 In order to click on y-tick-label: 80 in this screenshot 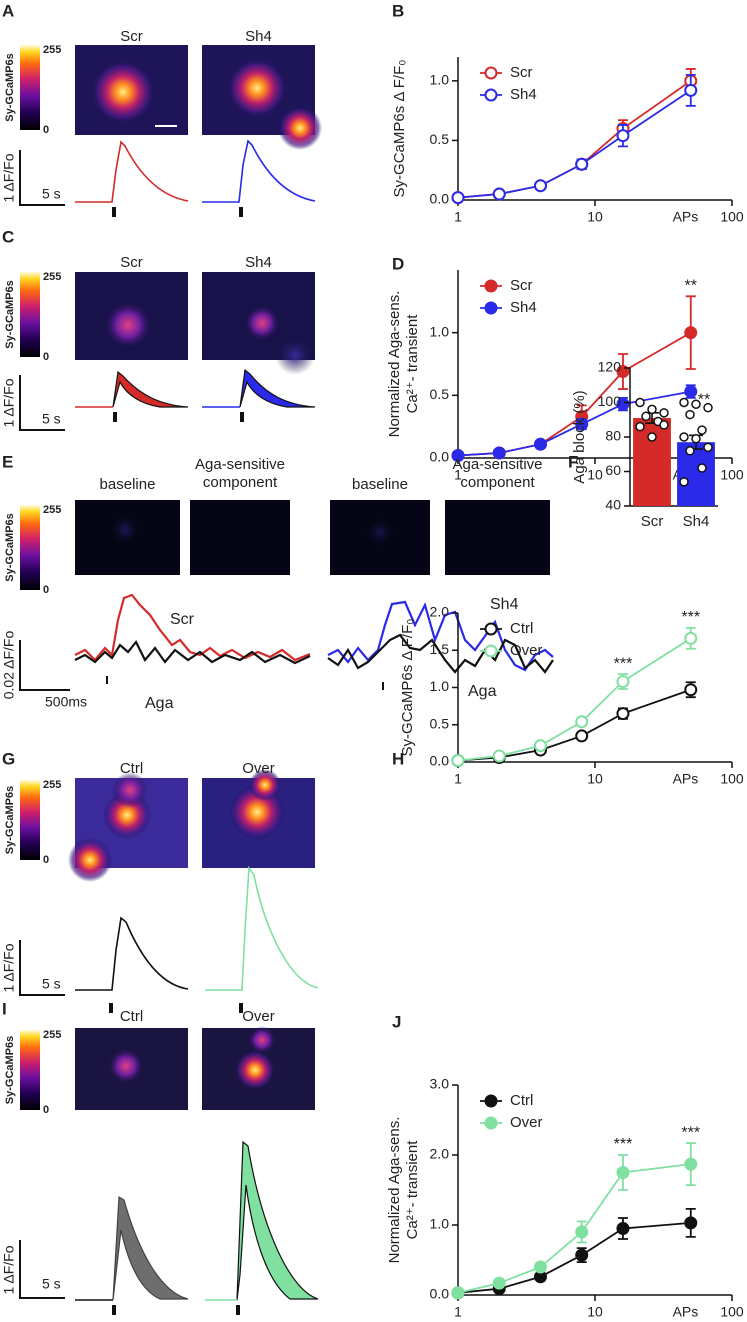, I will do `click(613, 436)`.